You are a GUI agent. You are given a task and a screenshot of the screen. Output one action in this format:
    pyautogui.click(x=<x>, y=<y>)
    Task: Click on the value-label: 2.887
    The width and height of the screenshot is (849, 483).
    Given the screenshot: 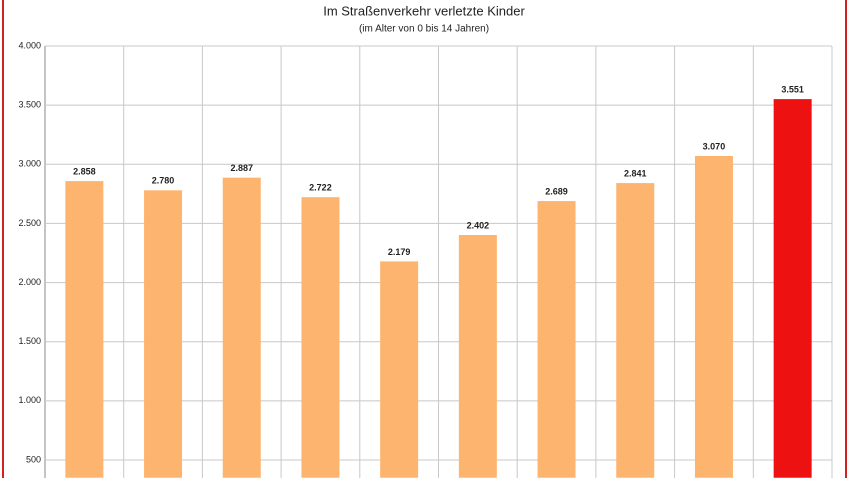 What is the action you would take?
    pyautogui.click(x=241, y=168)
    